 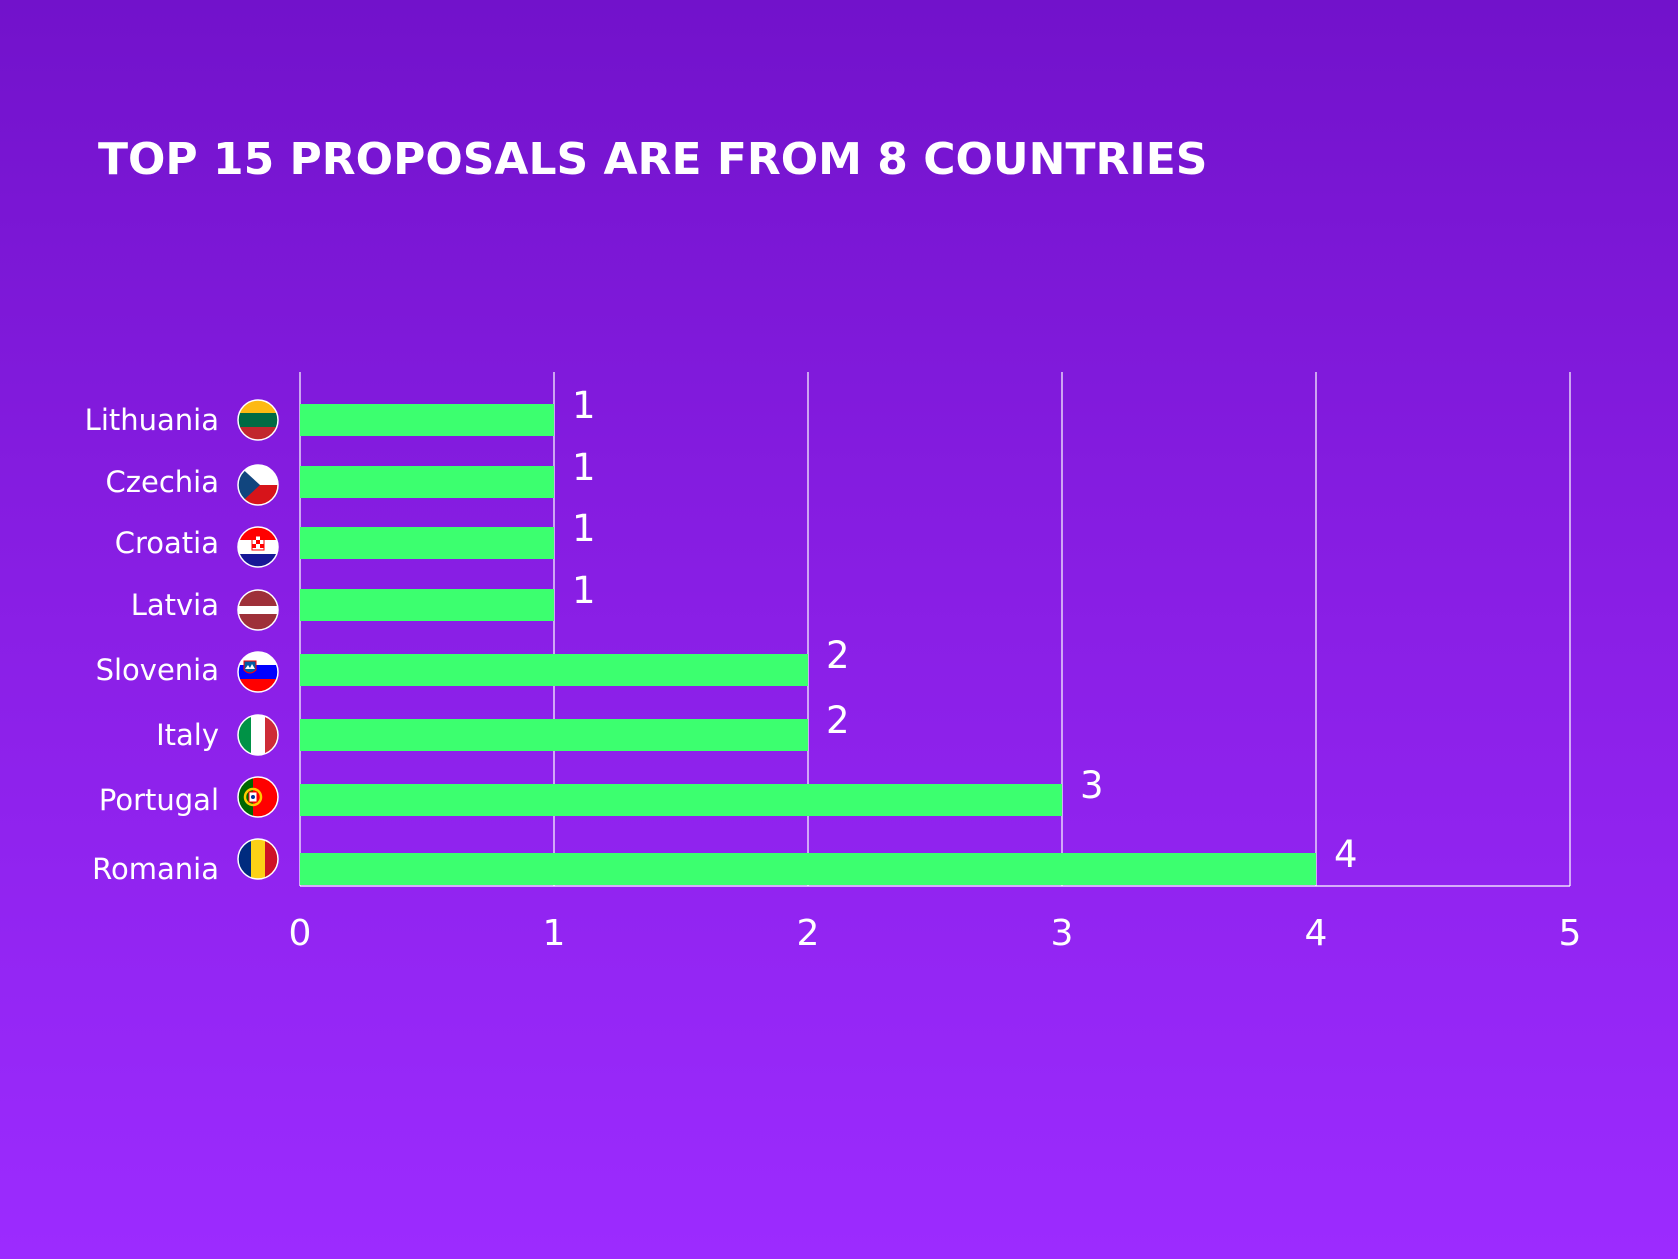 What do you see at coordinates (427, 543) in the screenshot?
I see `bar-croatia` at bounding box center [427, 543].